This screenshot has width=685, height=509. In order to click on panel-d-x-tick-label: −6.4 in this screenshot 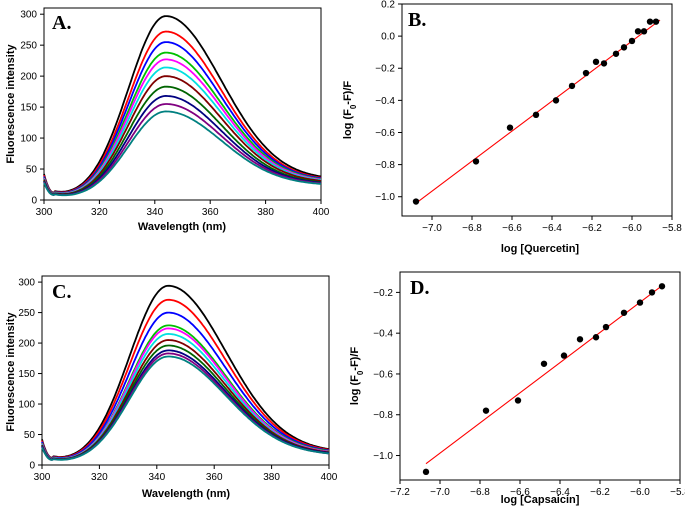, I will do `click(560, 492)`.